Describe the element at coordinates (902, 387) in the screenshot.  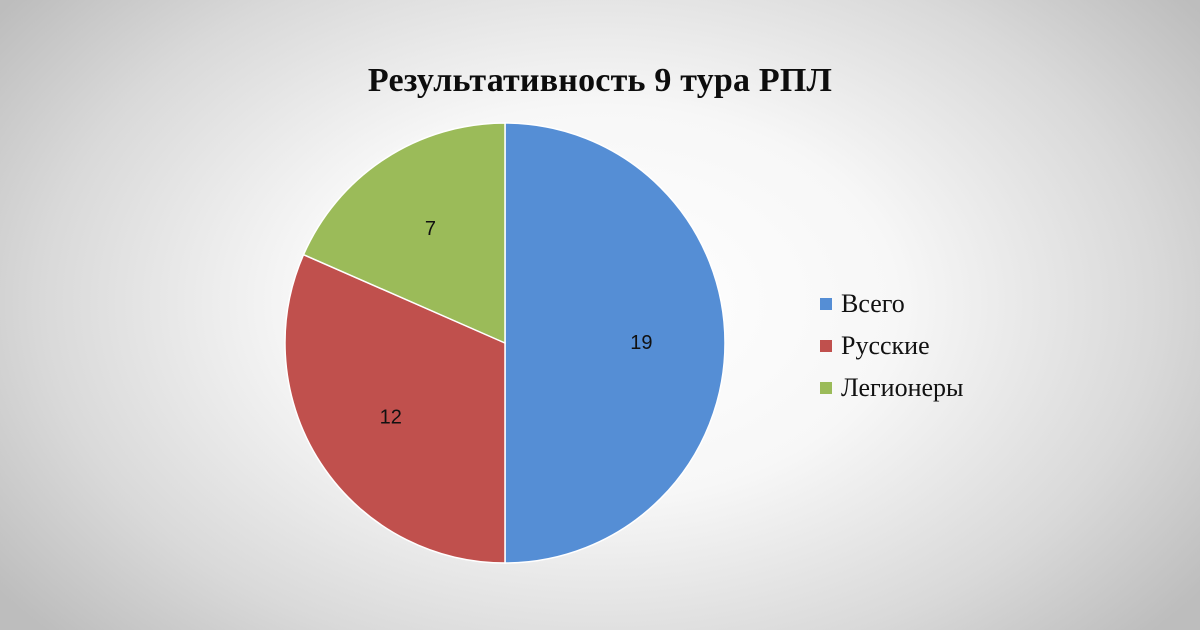
I see `legend-label-legionery: Легионеры` at that location.